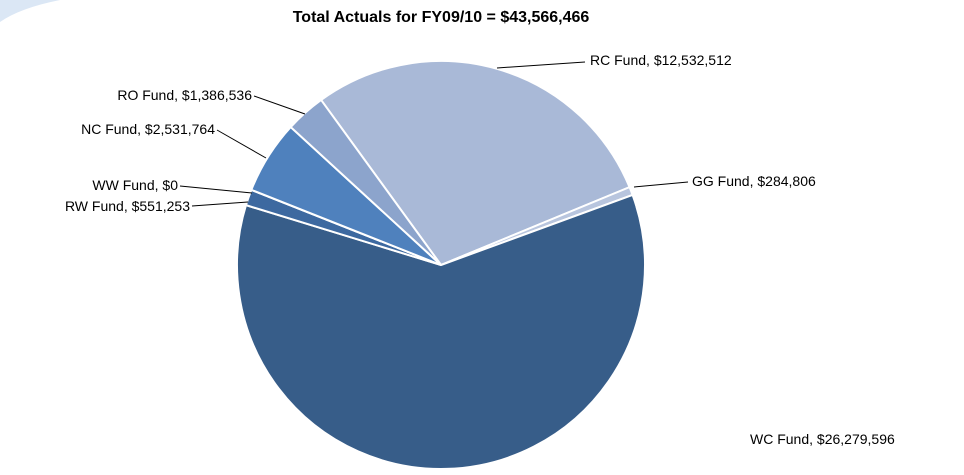 Image resolution: width=964 pixels, height=475 pixels. What do you see at coordinates (217, 95) in the screenshot?
I see `label-value: $1,386,536` at bounding box center [217, 95].